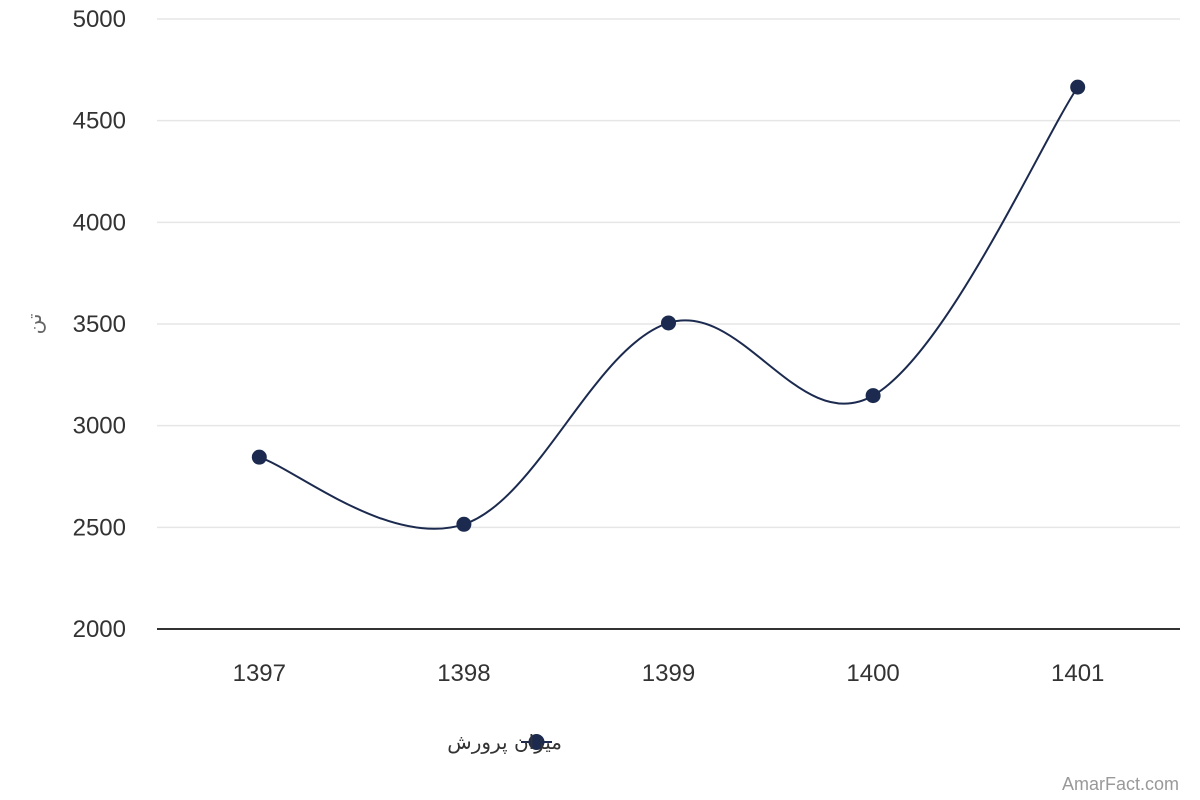 The width and height of the screenshot is (1200, 800). I want to click on x-tick-label: 1400, so click(872, 673).